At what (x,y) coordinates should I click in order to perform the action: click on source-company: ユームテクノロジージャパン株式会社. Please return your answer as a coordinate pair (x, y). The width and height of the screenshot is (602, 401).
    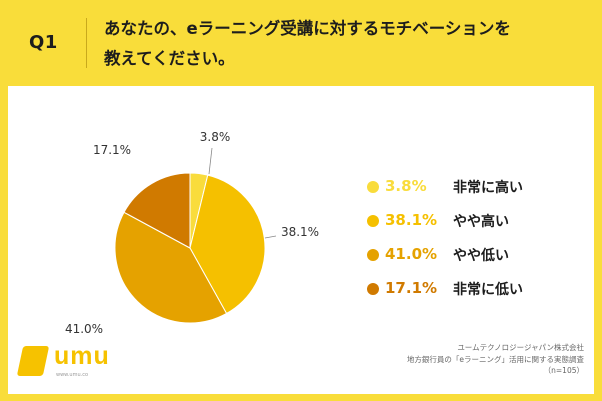
    Looking at the image, I should click on (520, 347).